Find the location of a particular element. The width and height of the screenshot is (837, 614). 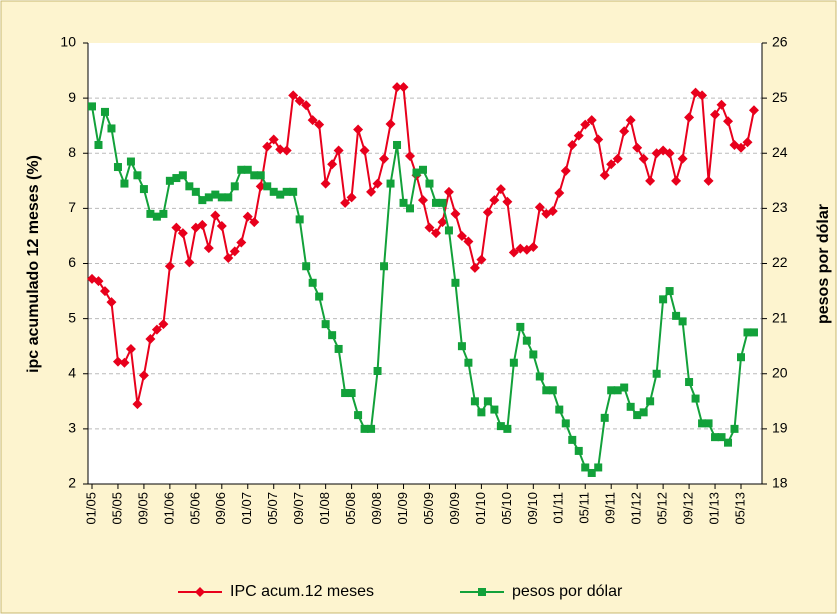

y2-tick-label: 21 is located at coordinates (780, 317).